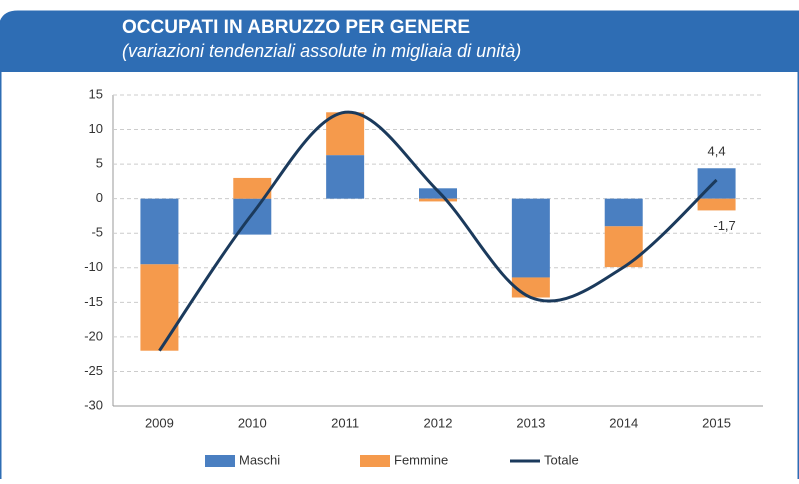 This screenshot has height=484, width=799. Describe the element at coordinates (421, 459) in the screenshot. I see `legend-label: Femmine` at that location.